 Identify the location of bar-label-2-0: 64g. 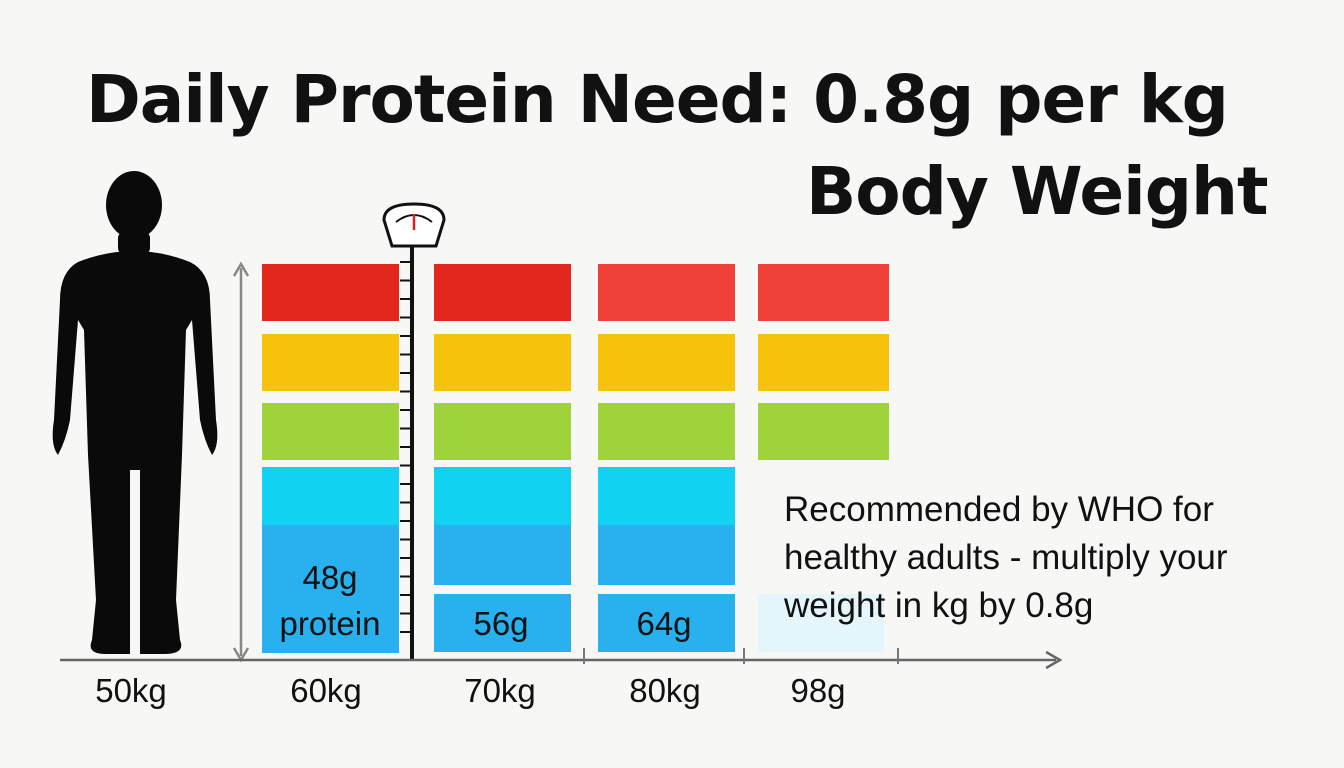
(663, 623).